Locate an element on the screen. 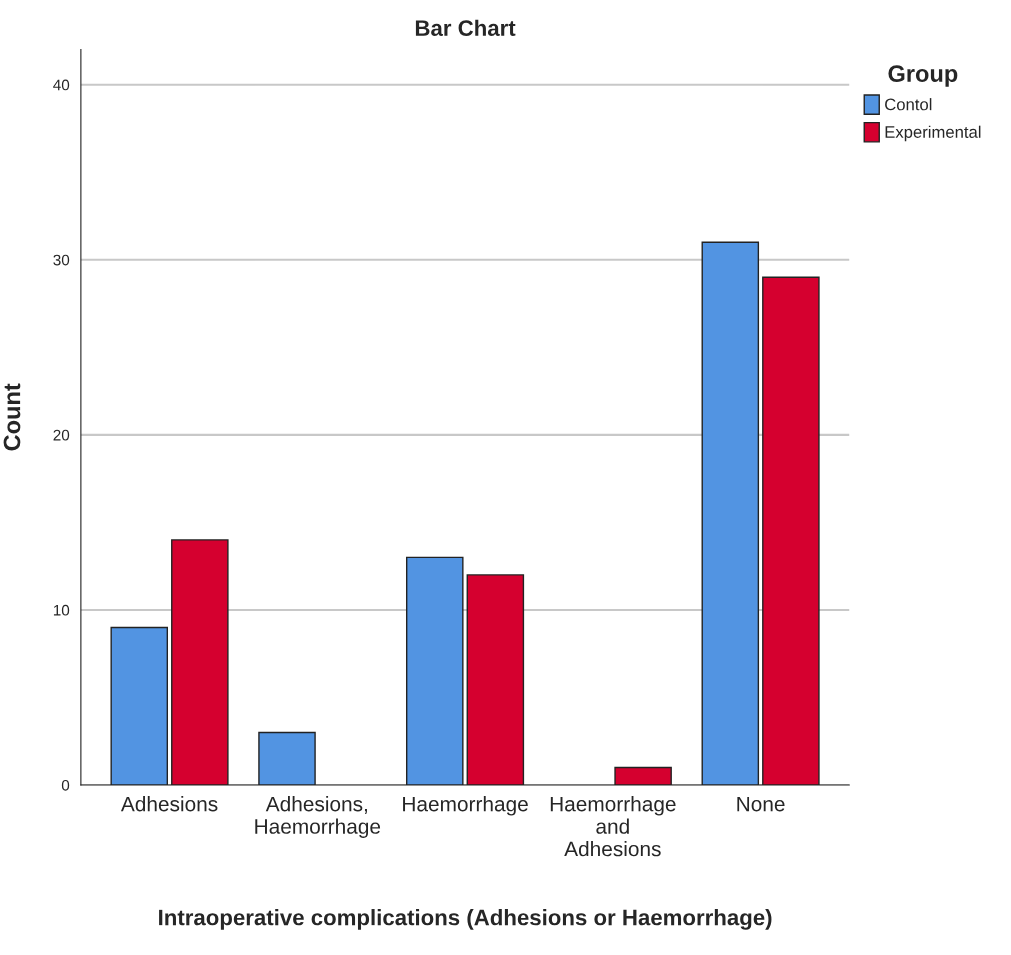  legend-label: Experimental is located at coordinates (933, 133).